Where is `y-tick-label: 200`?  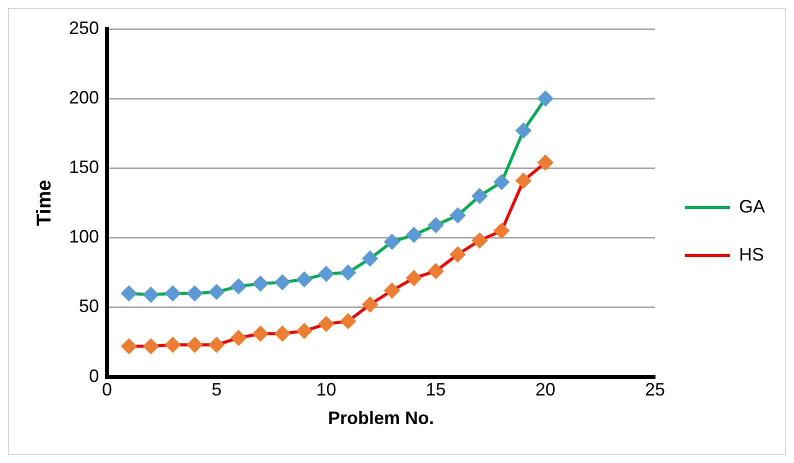 y-tick-label: 200 is located at coordinates (84, 98).